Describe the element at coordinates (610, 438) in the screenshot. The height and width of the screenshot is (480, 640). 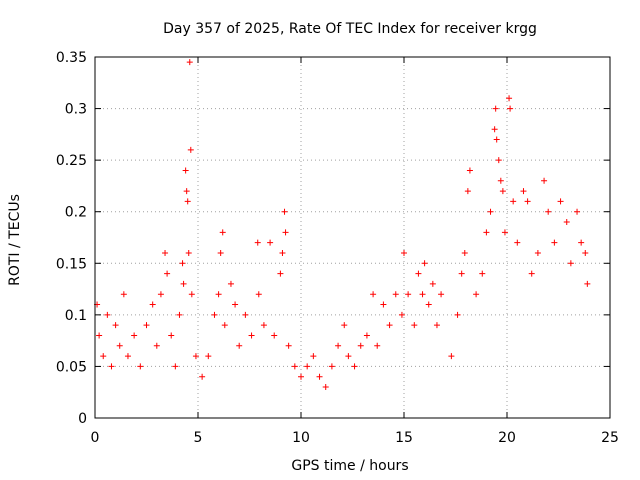
I see `x-tick-label: 25` at that location.